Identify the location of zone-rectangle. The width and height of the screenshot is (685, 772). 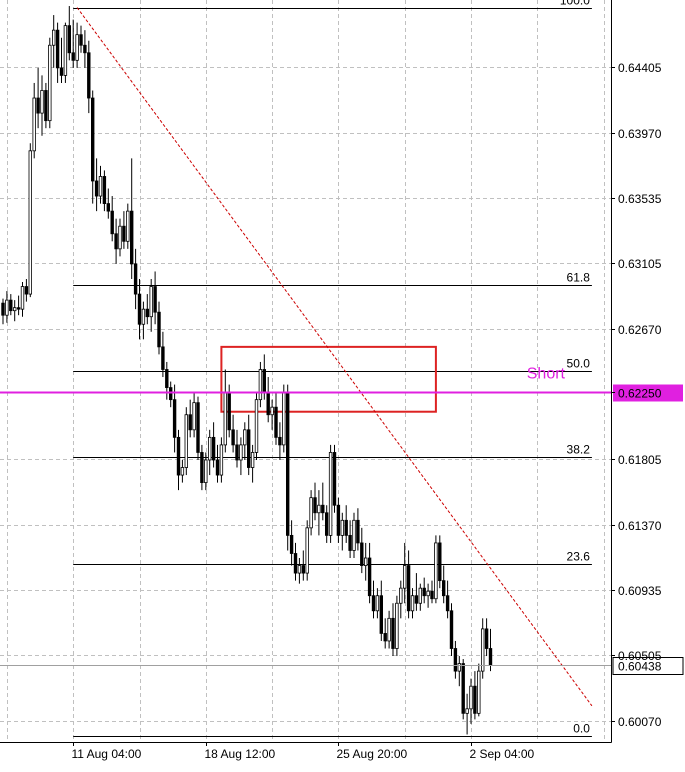
(328, 379).